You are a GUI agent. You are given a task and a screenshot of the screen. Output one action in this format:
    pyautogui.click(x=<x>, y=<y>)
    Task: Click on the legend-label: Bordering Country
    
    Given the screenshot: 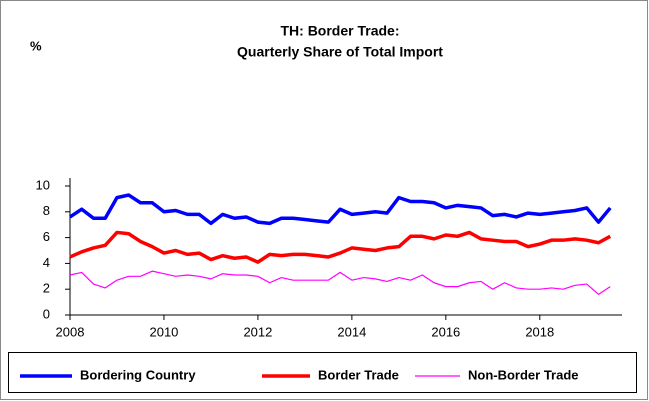 What is the action you would take?
    pyautogui.click(x=138, y=374)
    